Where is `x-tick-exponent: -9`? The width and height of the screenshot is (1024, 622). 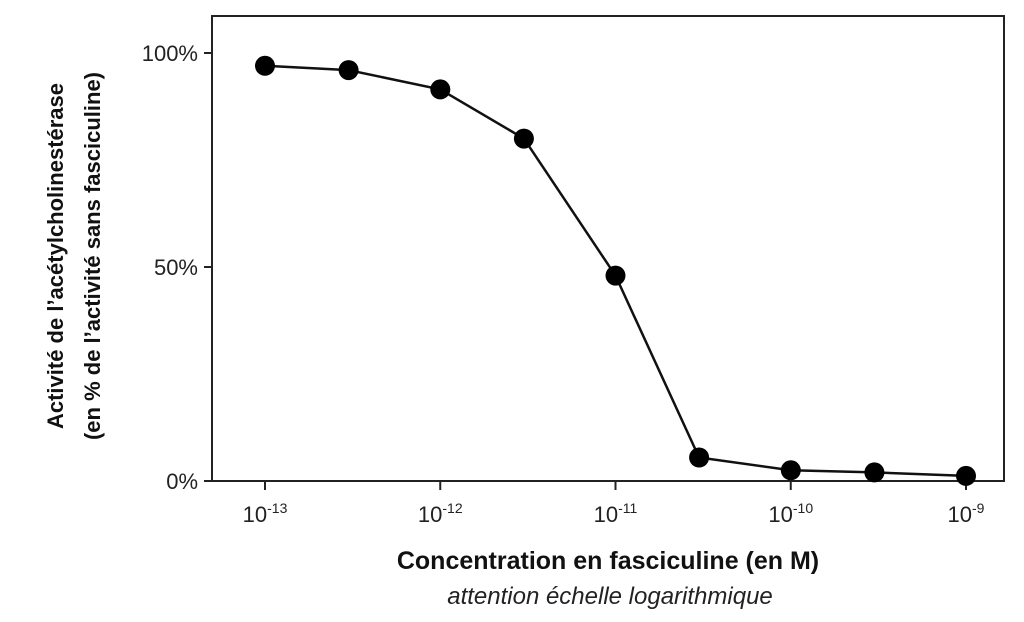 x-tick-exponent: -9 is located at coordinates (978, 508).